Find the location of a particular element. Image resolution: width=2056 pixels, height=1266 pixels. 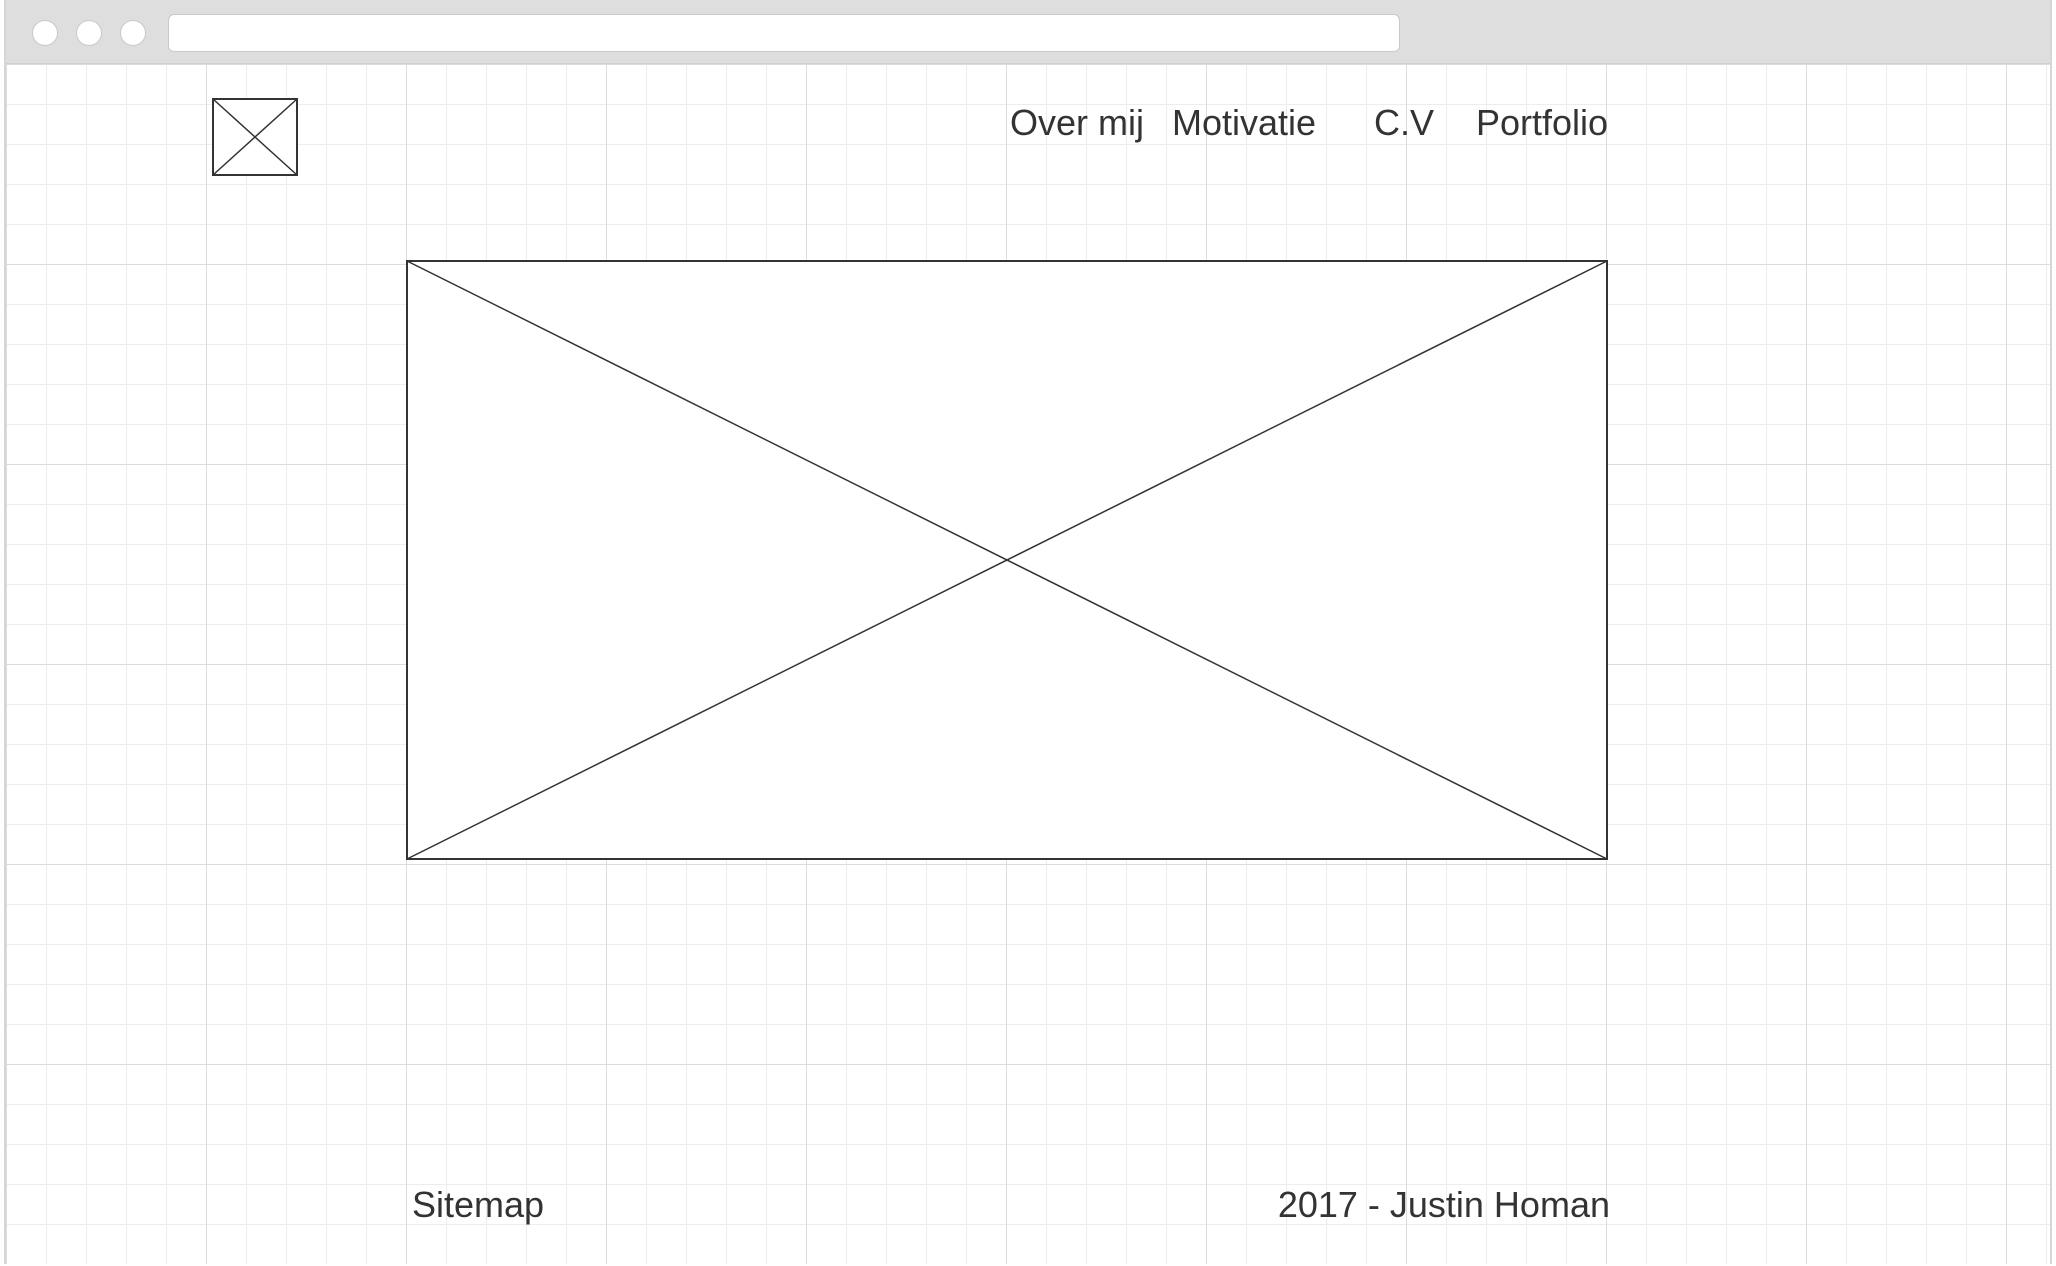

nav-item-over-mij: Over mij is located at coordinates (1077, 122).